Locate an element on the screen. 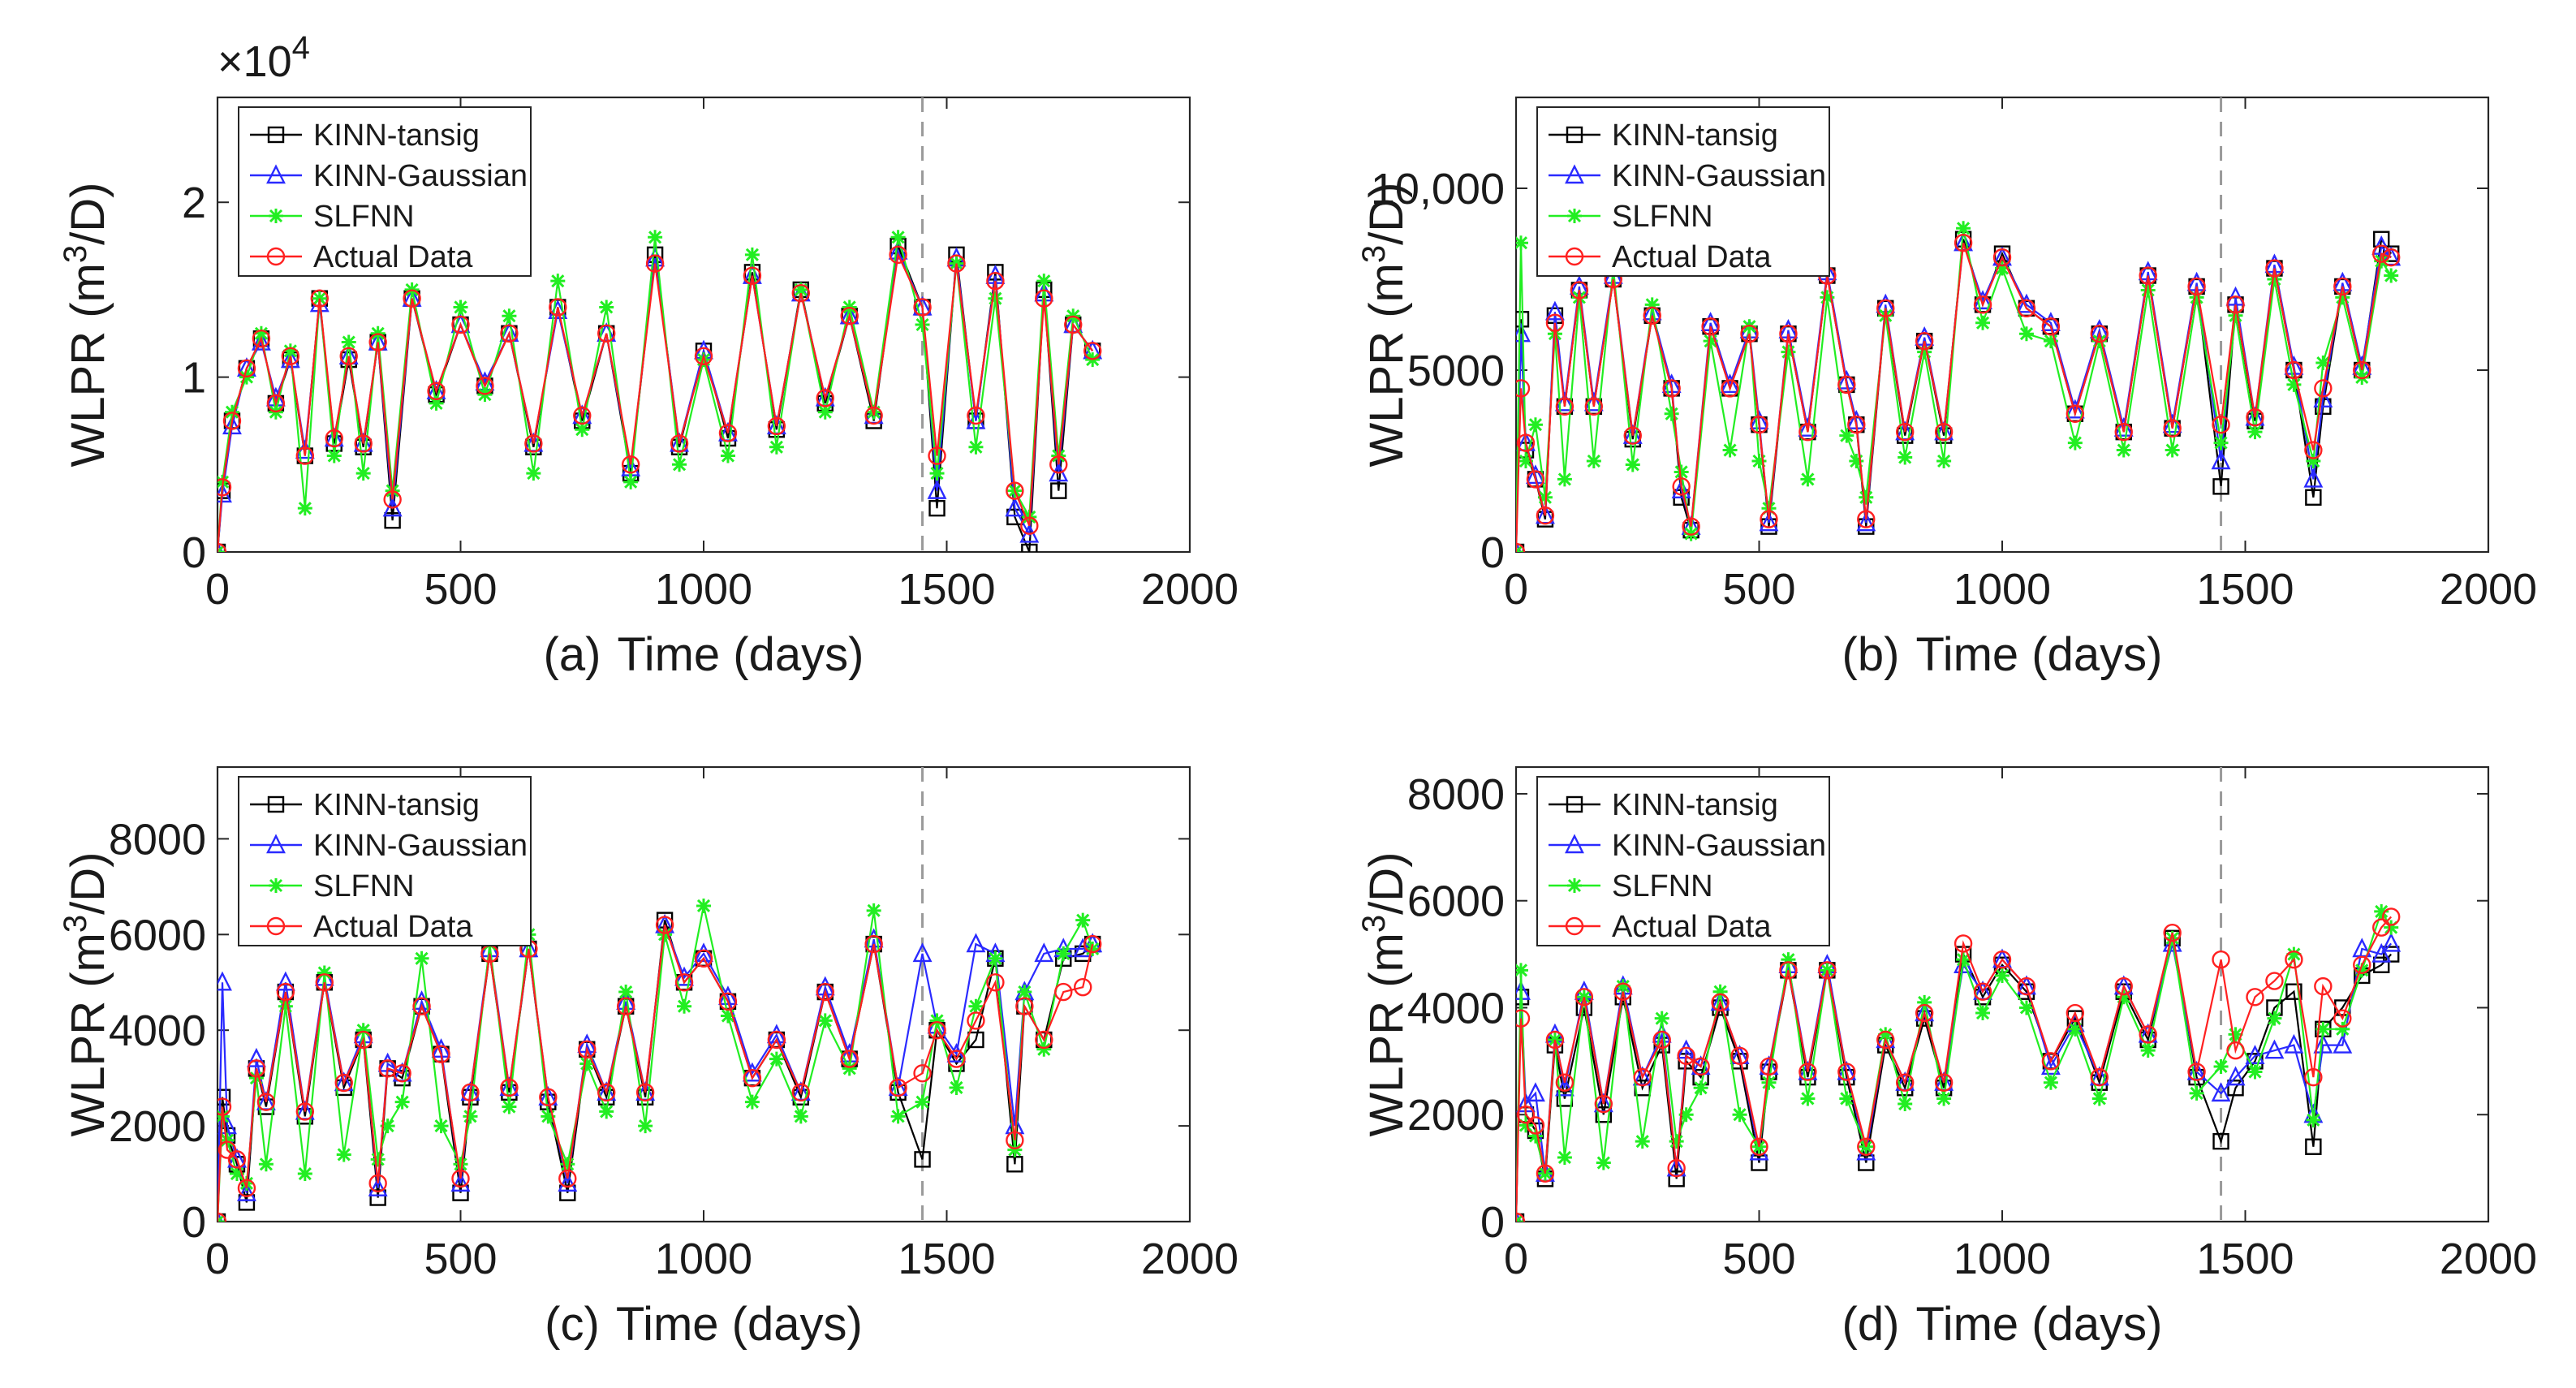  legend-label: SLFNN is located at coordinates (364, 217).